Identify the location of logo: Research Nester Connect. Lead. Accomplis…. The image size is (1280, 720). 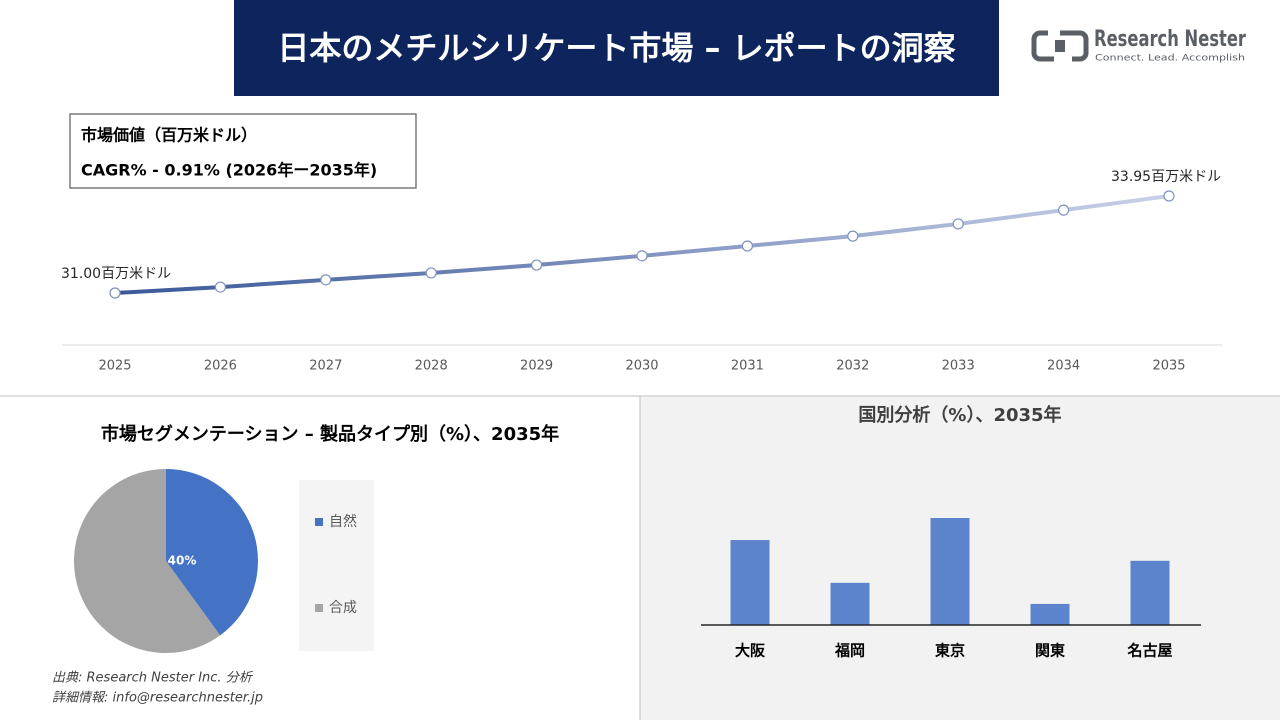
(1138, 45).